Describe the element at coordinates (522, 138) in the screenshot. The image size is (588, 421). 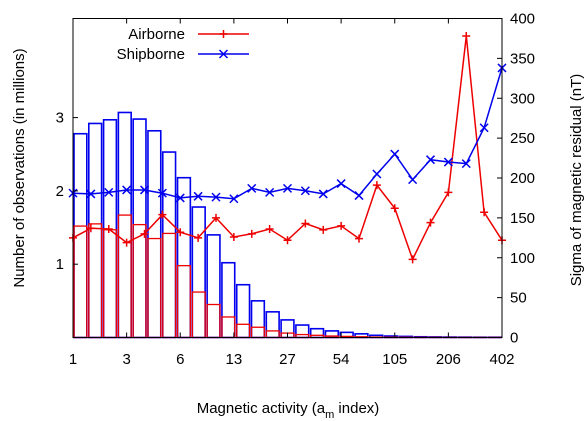
I see `right-tick-label-250: 250` at that location.